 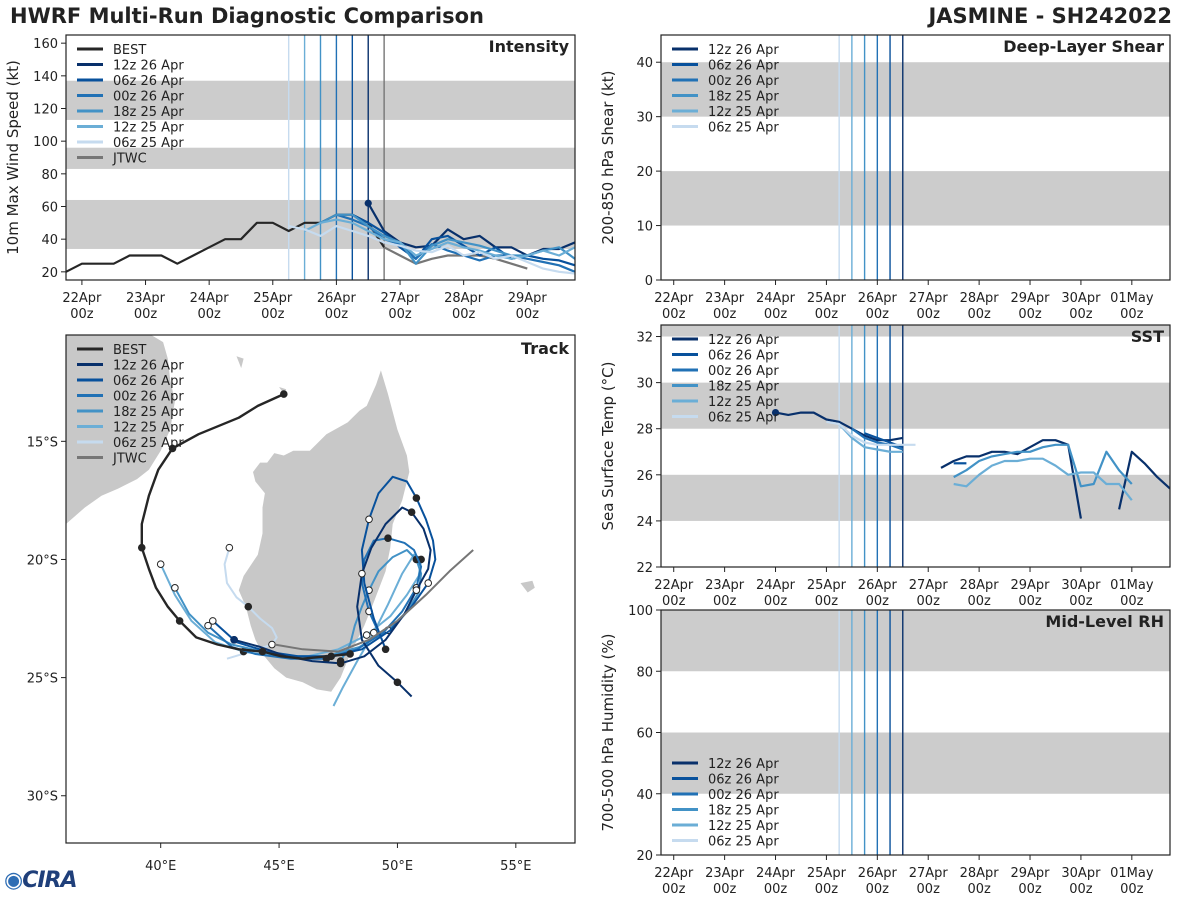 I want to click on intensity-series-marker, so click(x=368, y=203).